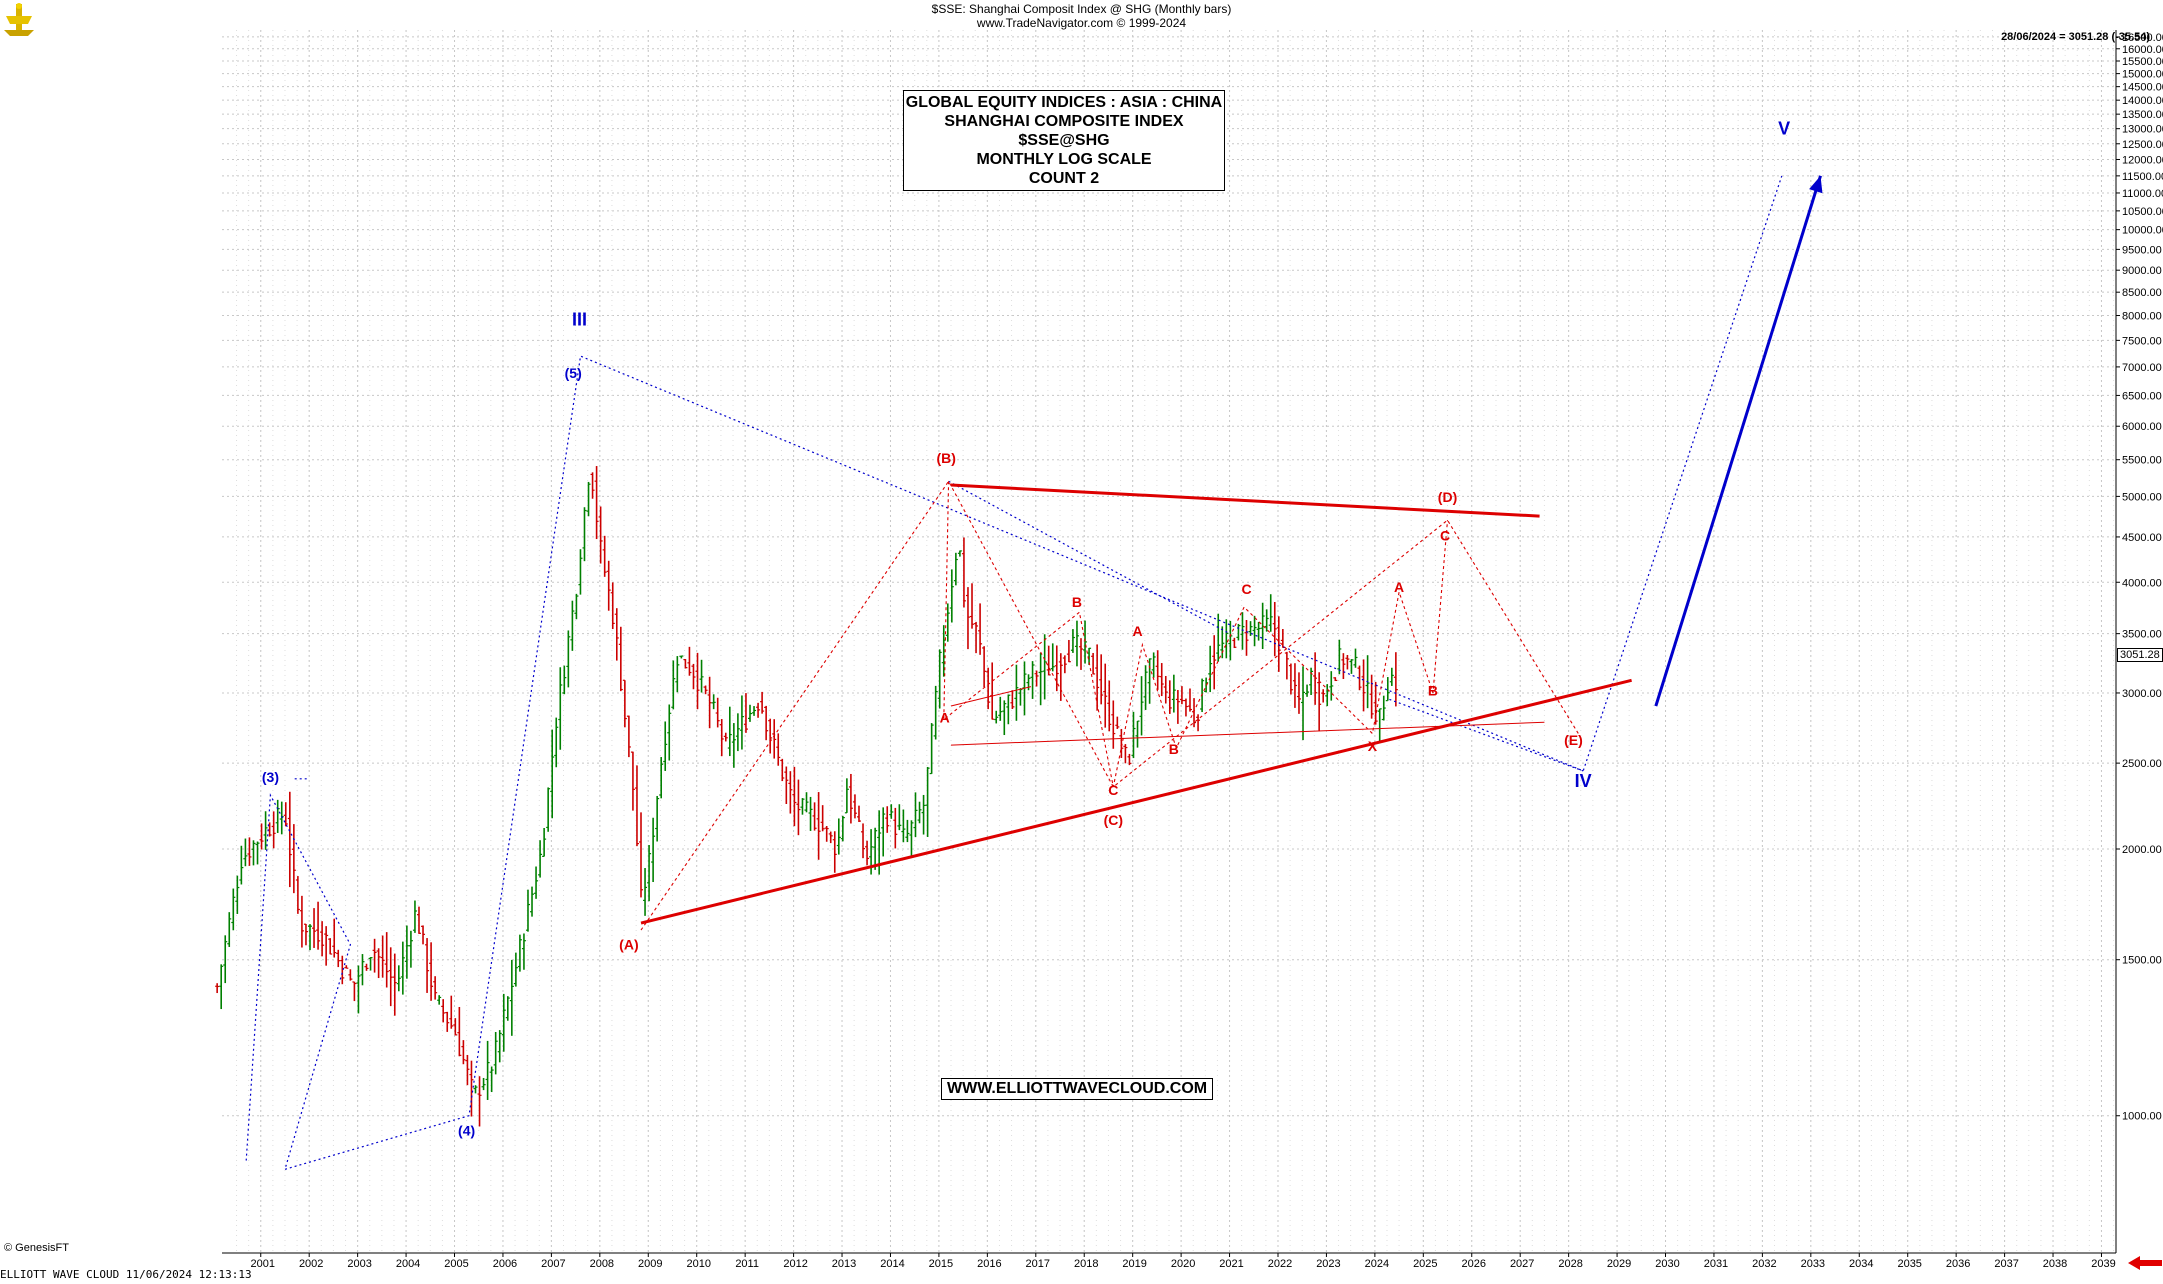  What do you see at coordinates (408, 1264) in the screenshot?
I see `x-tick-label: 2004` at bounding box center [408, 1264].